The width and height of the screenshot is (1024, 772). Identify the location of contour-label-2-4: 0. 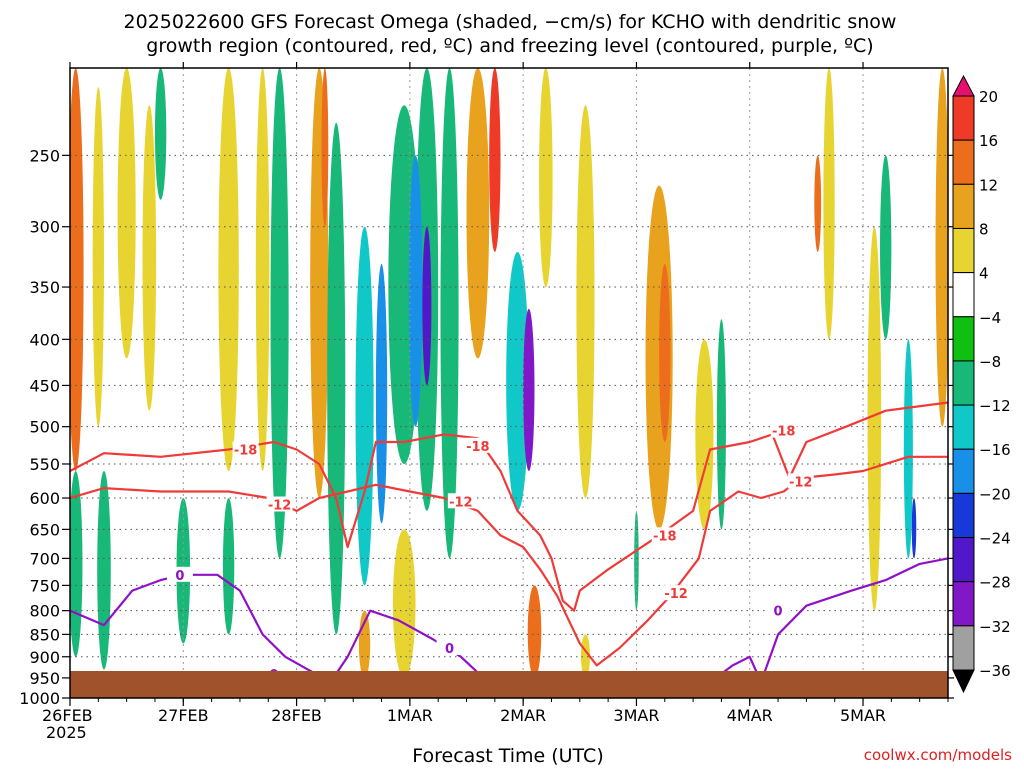
(778, 612).